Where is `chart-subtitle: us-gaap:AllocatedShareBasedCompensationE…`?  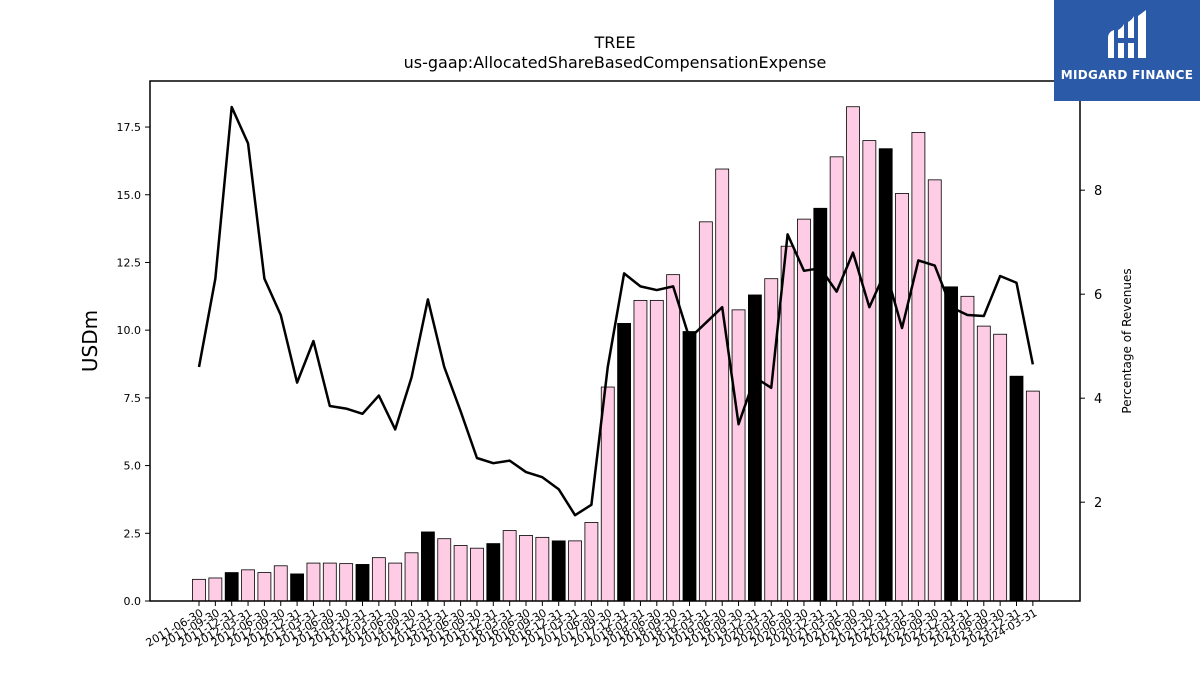
chart-subtitle: us-gaap:AllocatedShareBasedCompensationE… is located at coordinates (615, 62).